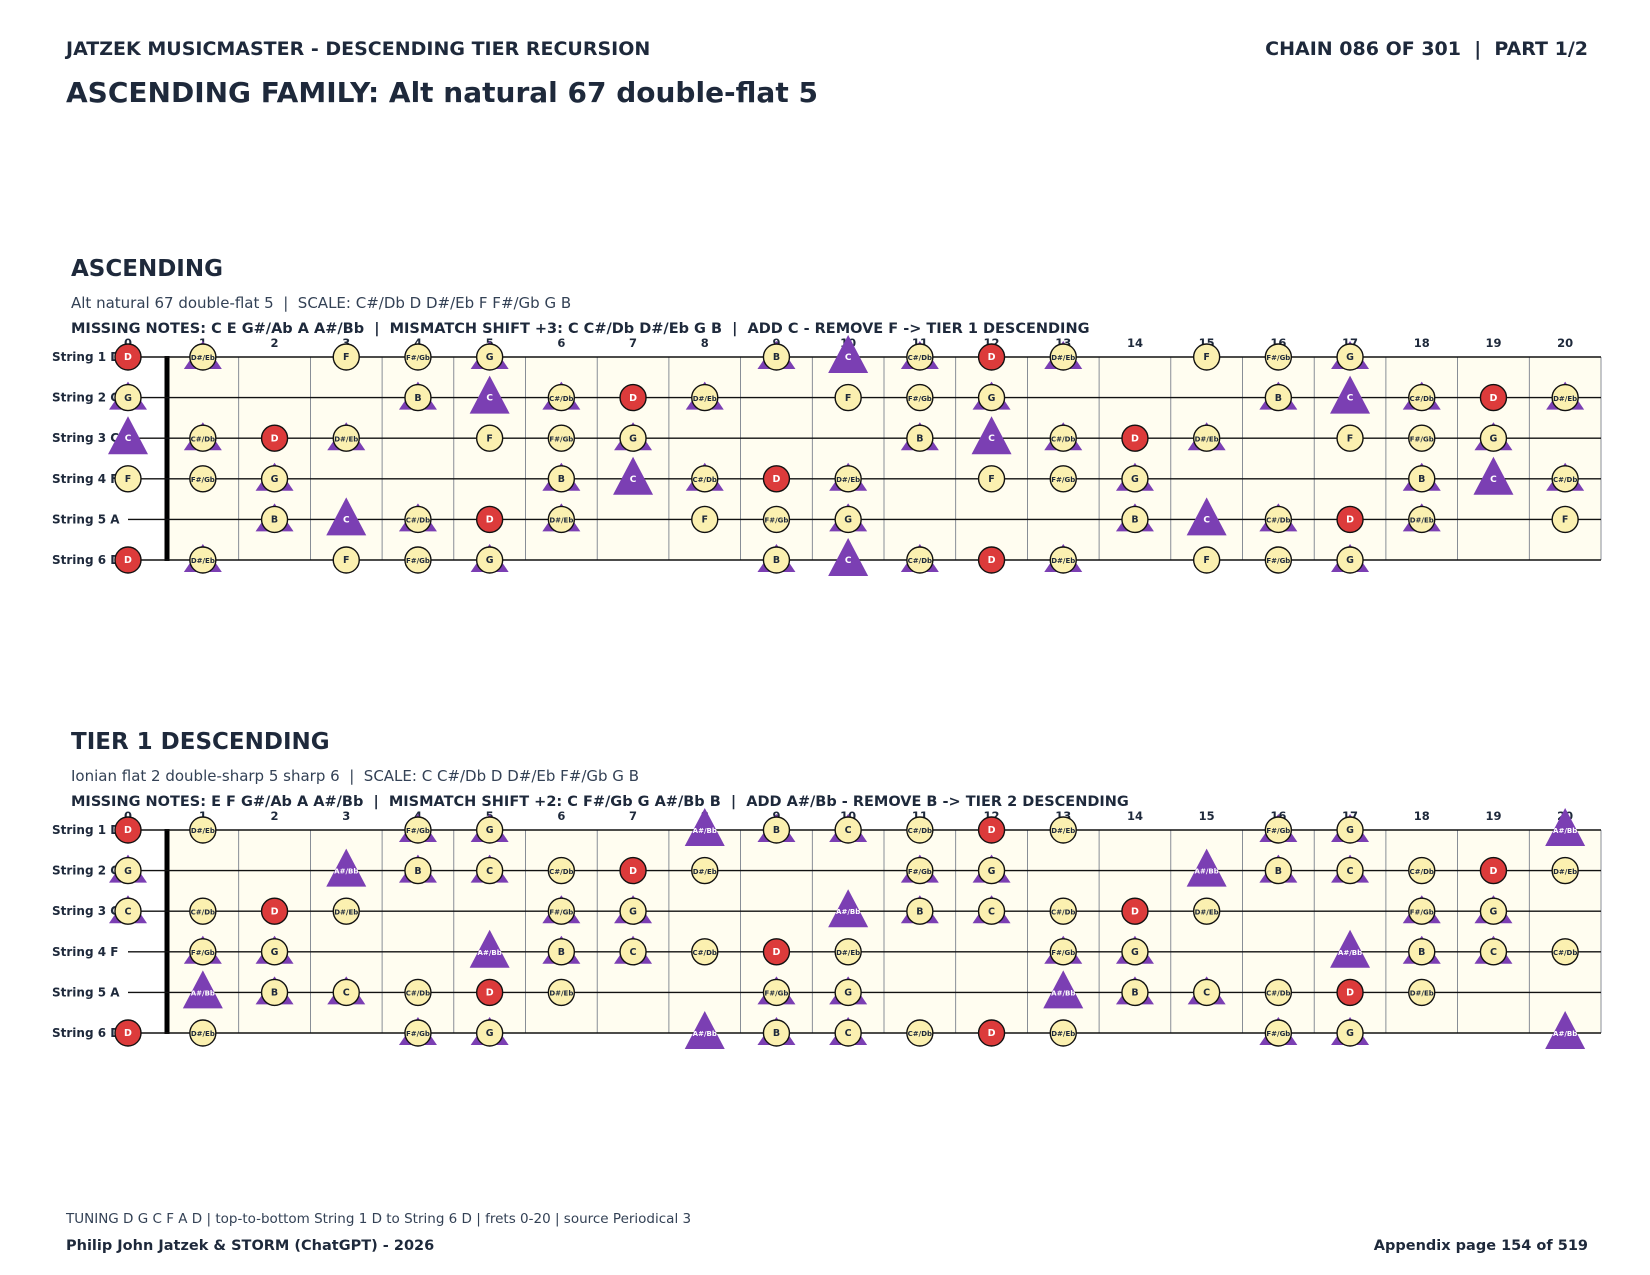  I want to click on string-label: String 3 C, so click(85, 911).